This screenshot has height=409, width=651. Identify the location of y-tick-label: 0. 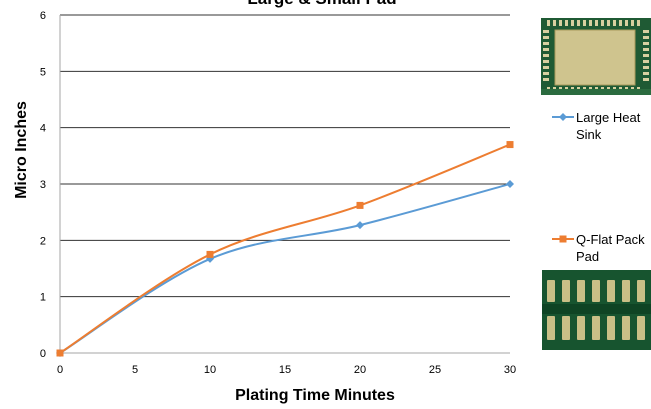
(43, 354).